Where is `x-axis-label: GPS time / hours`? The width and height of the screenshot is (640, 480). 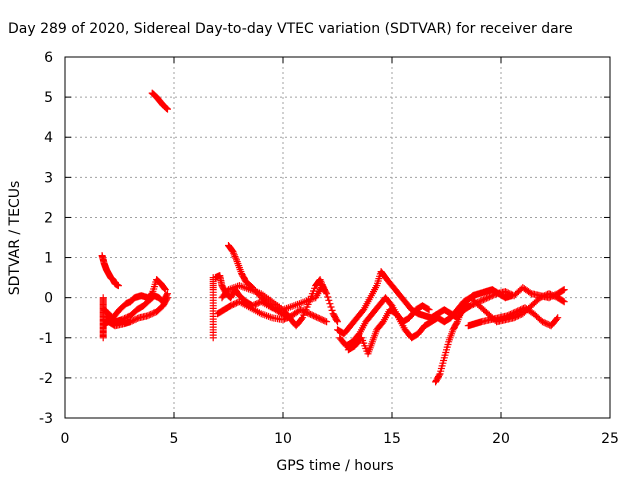
x-axis-label: GPS time / hours is located at coordinates (334, 466).